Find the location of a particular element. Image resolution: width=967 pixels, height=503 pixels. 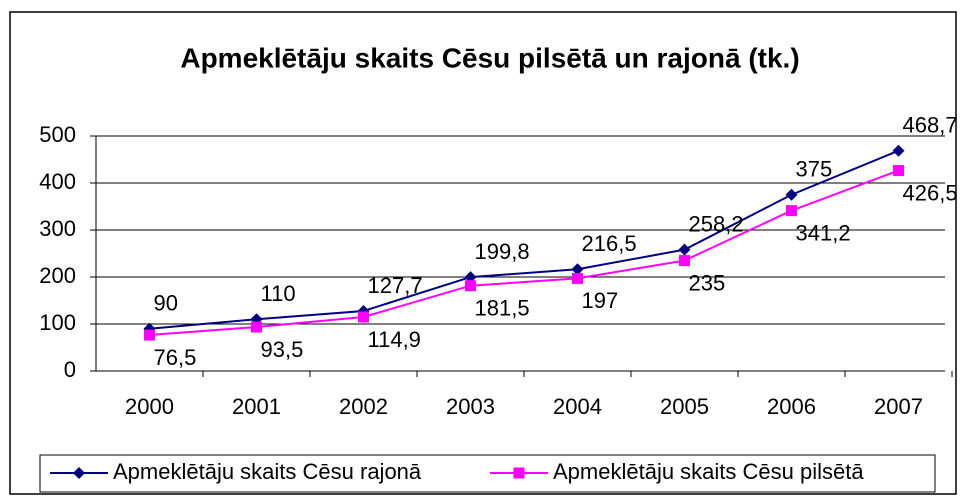

data-label: 127,7 is located at coordinates (395, 285).